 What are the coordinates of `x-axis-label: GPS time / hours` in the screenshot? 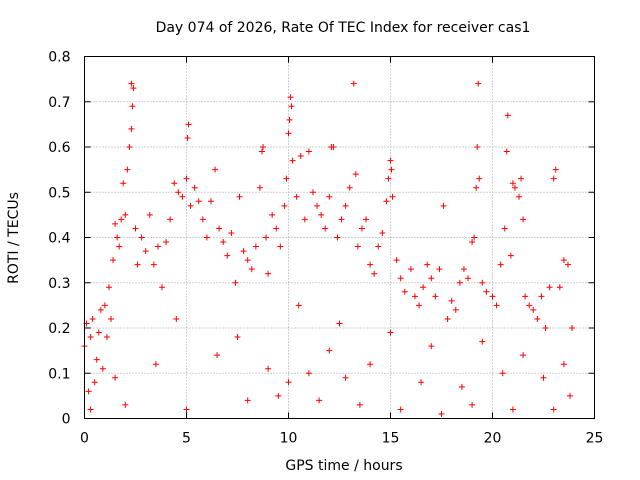 It's located at (343, 466).